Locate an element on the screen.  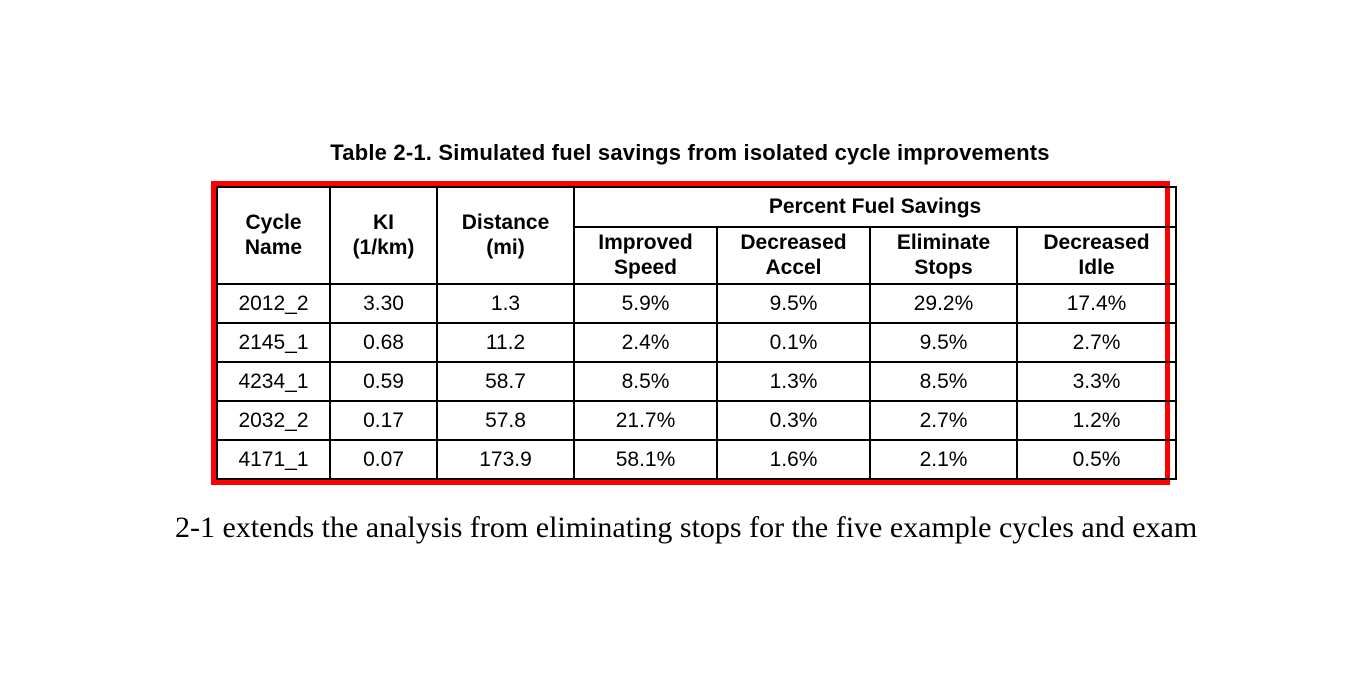
table-row: 2032_2 0.17 57.8 21.7% 0.3% 2.7% 1.2% is located at coordinates (697, 420).